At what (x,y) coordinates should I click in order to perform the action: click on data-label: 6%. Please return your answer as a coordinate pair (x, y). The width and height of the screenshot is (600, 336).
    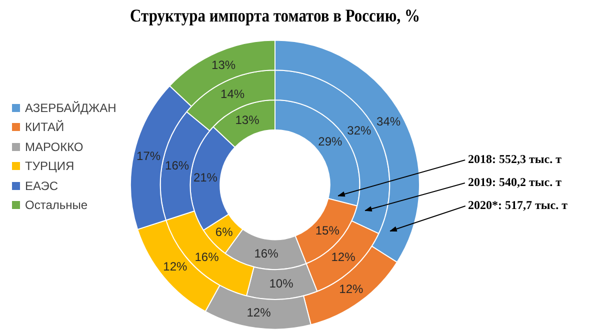
    Looking at the image, I should click on (224, 231).